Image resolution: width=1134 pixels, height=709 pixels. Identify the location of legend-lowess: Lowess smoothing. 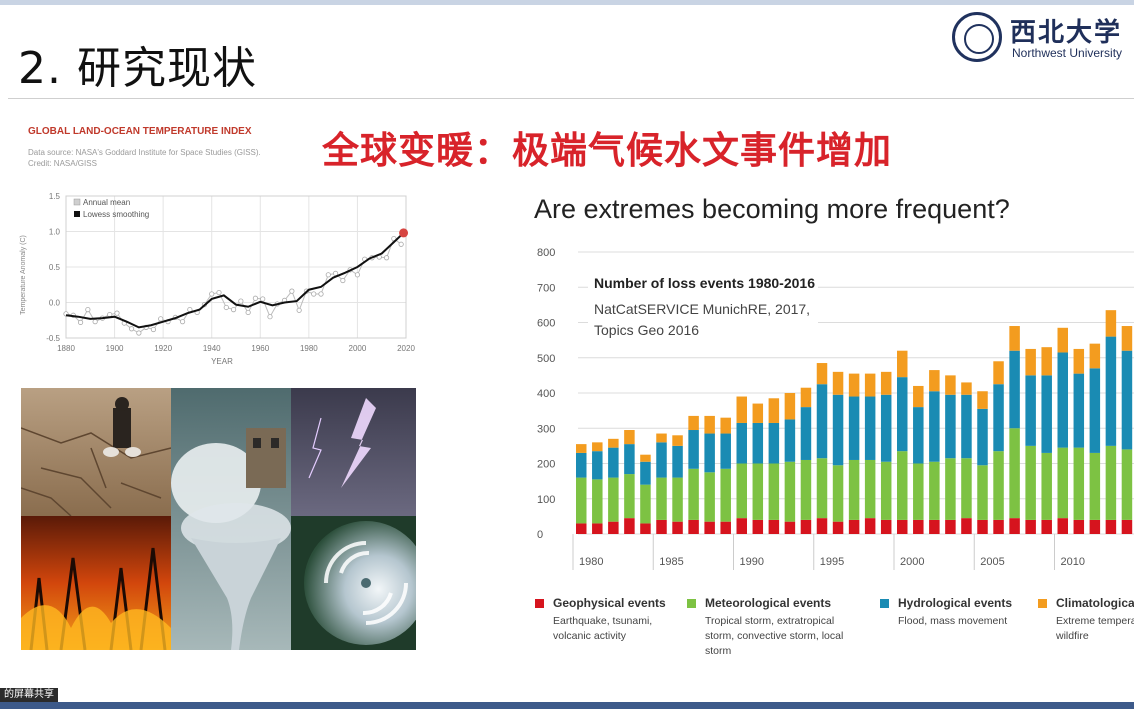
(116, 214).